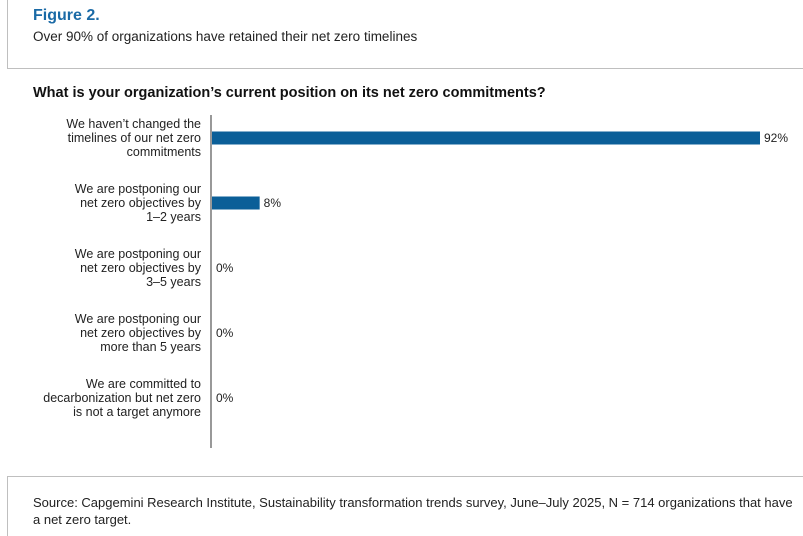  Describe the element at coordinates (173, 217) in the screenshot. I see `category-label-line: 1–2 years` at that location.